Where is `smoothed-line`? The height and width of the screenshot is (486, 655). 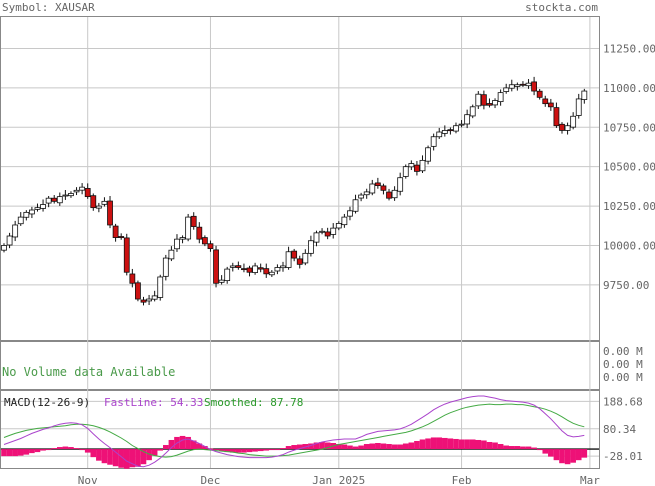 smoothed-line is located at coordinates (294, 430).